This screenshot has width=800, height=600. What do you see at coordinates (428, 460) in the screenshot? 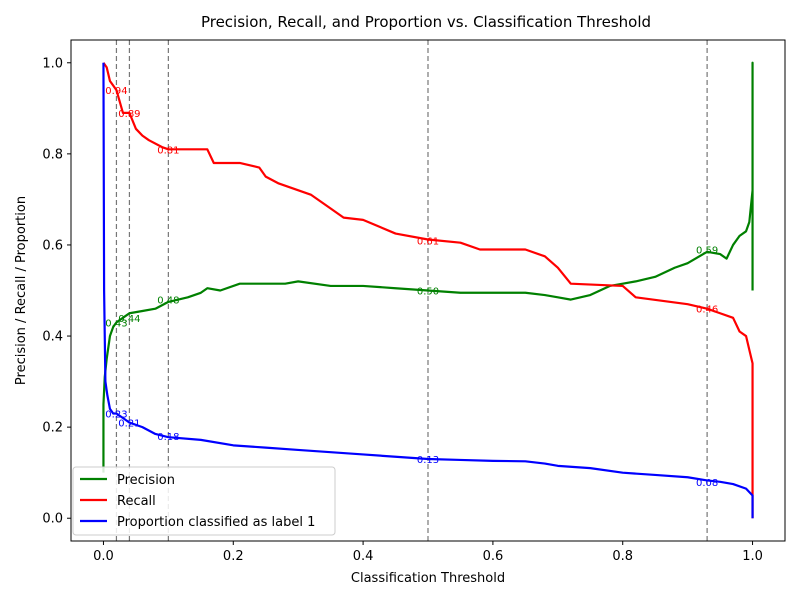
I see `annotation-13: 0.13` at bounding box center [428, 460].